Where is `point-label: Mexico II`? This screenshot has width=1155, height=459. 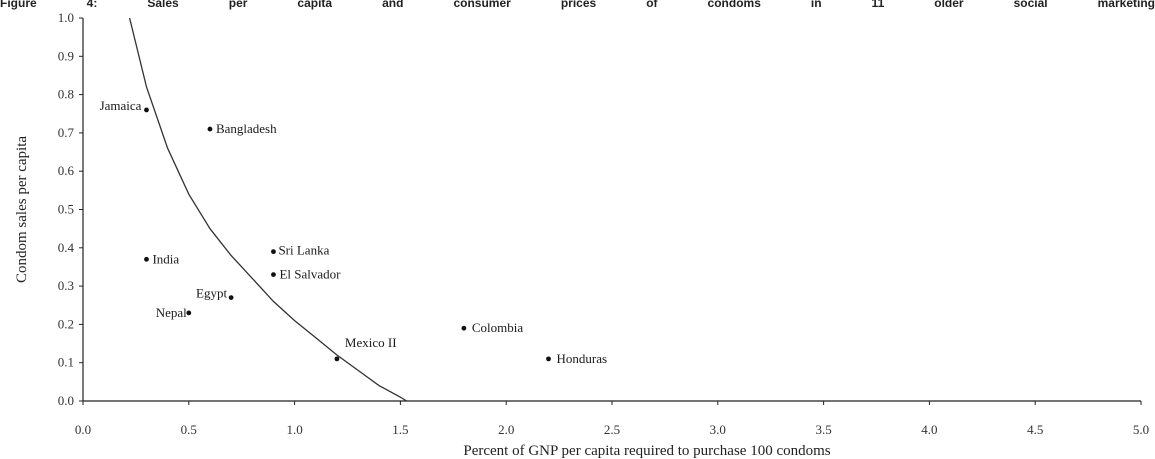
point-label: Mexico II is located at coordinates (371, 342).